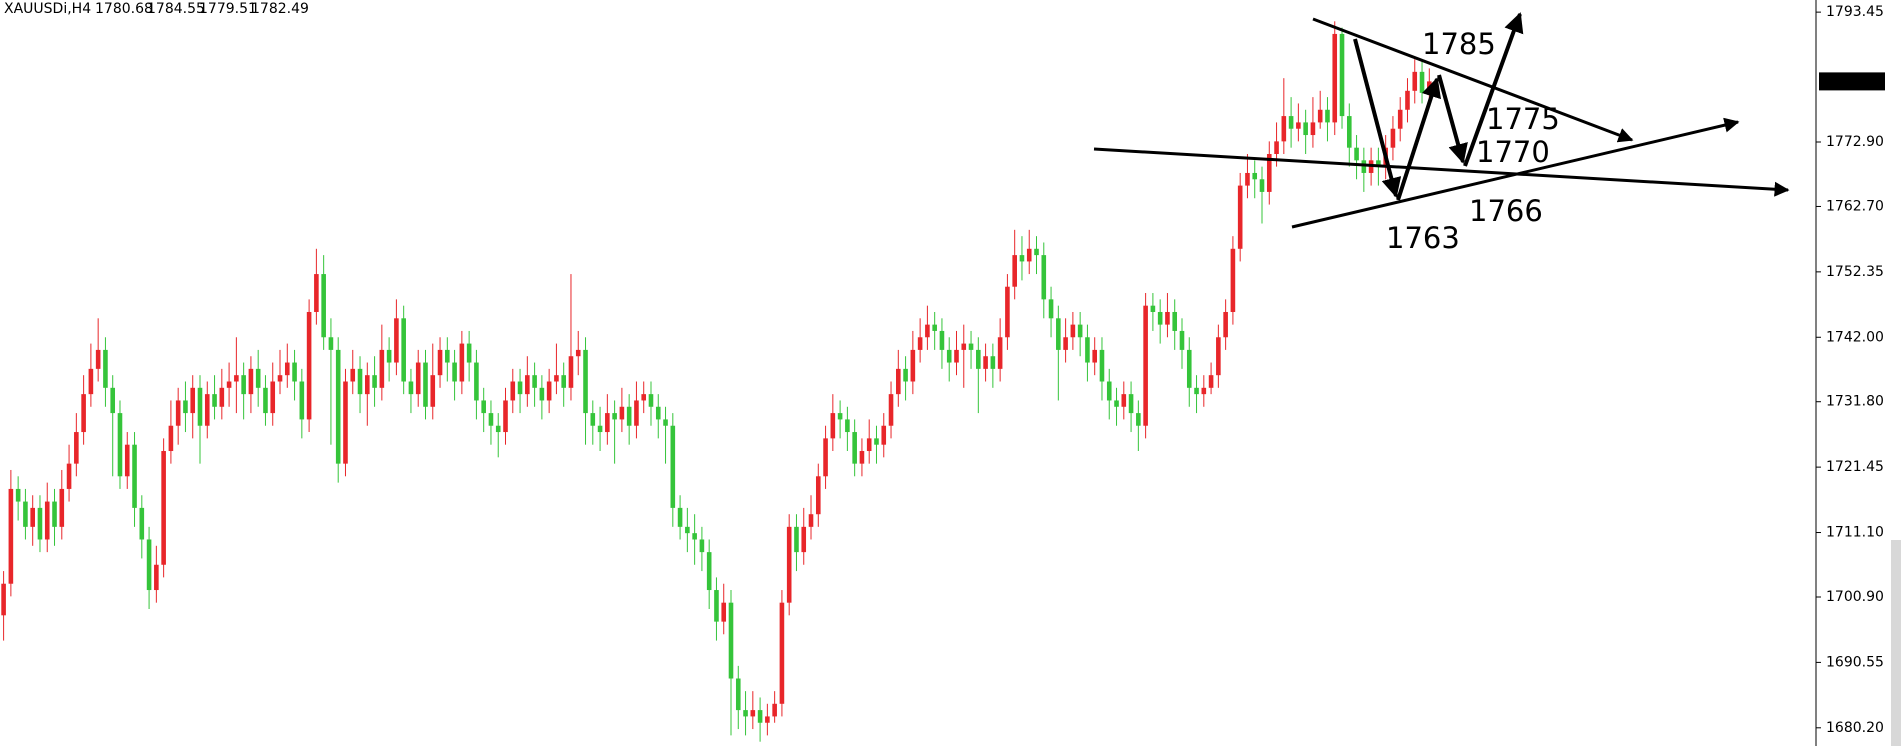  I want to click on symbol: XAUUSDi,H4, so click(47, 9).